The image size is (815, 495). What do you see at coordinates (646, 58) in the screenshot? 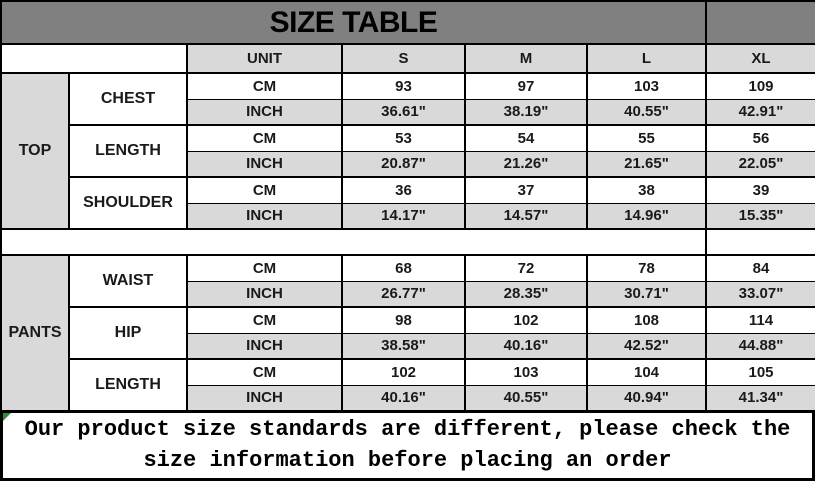
I see `column-header-size-l: L` at bounding box center [646, 58].